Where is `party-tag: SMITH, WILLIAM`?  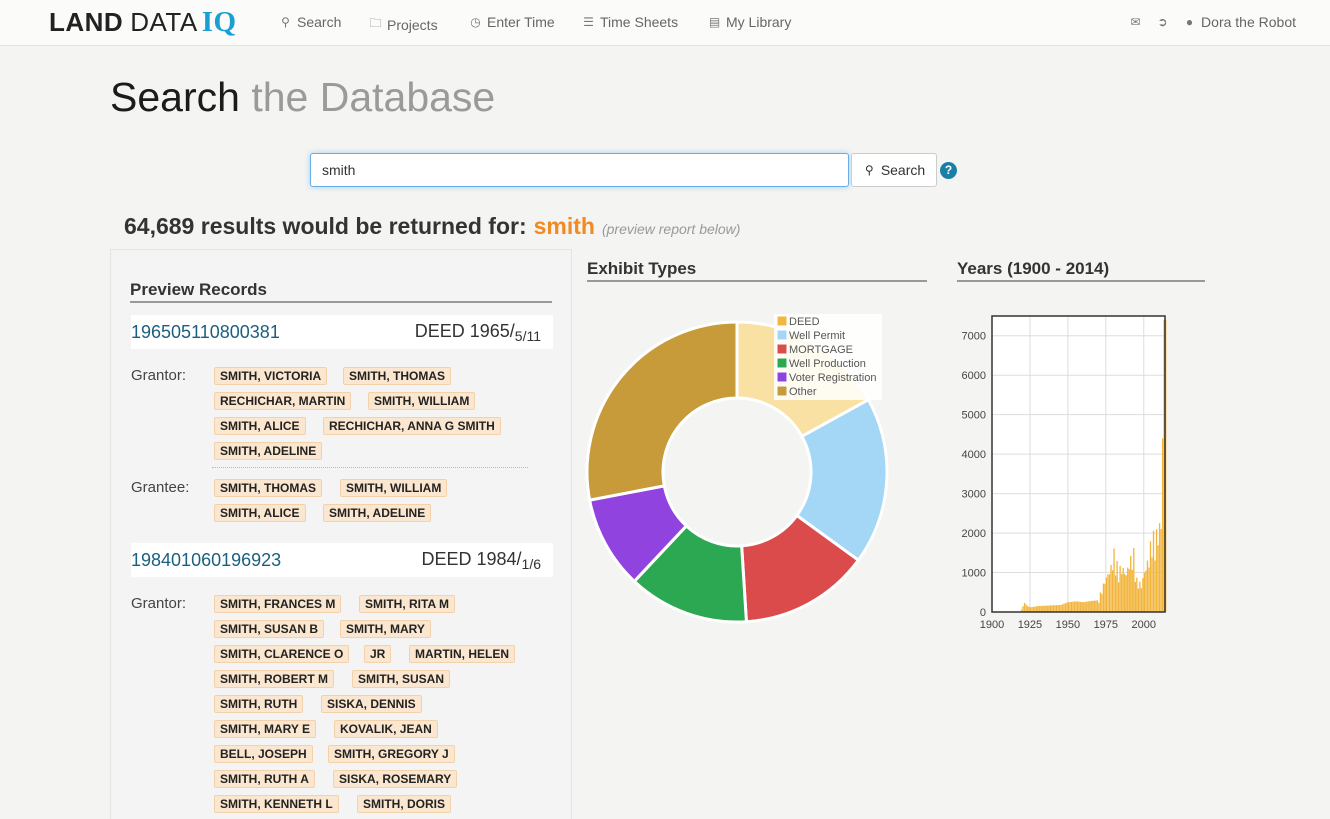 party-tag: SMITH, WILLIAM is located at coordinates (422, 401).